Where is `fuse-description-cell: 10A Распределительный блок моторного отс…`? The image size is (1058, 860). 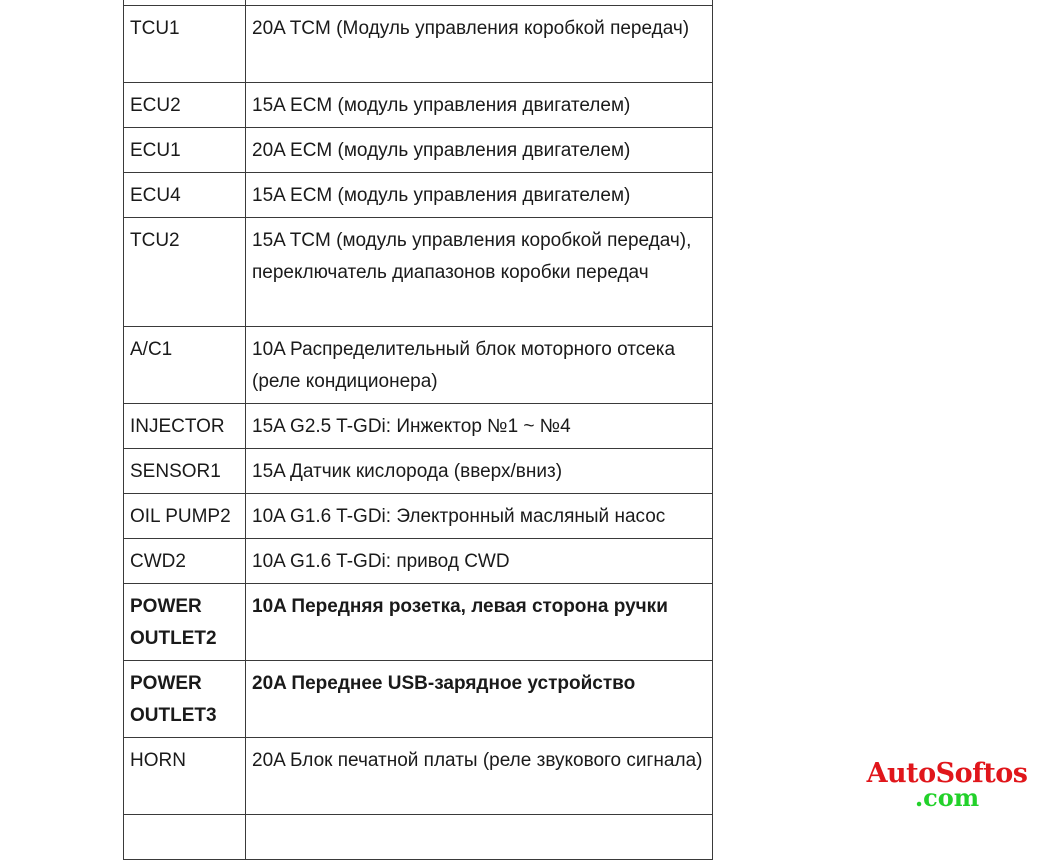
fuse-description-cell: 10A Распределительный блок моторного отс… is located at coordinates (479, 365).